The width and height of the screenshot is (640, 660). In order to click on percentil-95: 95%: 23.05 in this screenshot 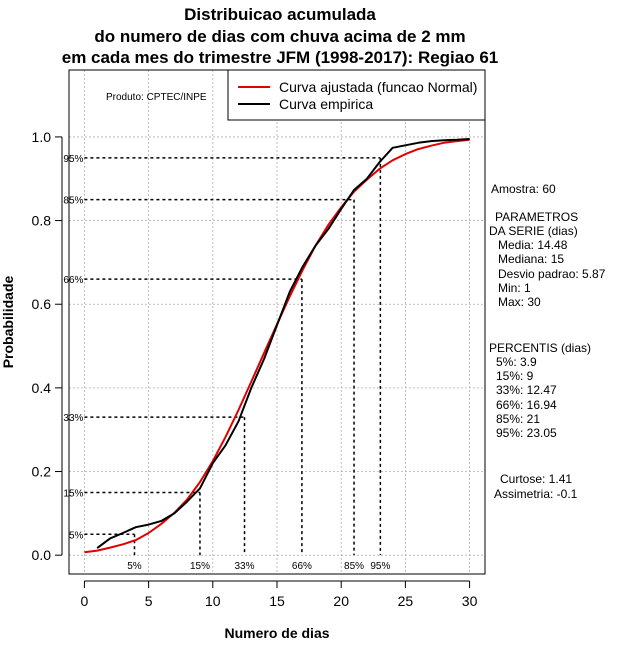, I will do `click(526, 433)`.